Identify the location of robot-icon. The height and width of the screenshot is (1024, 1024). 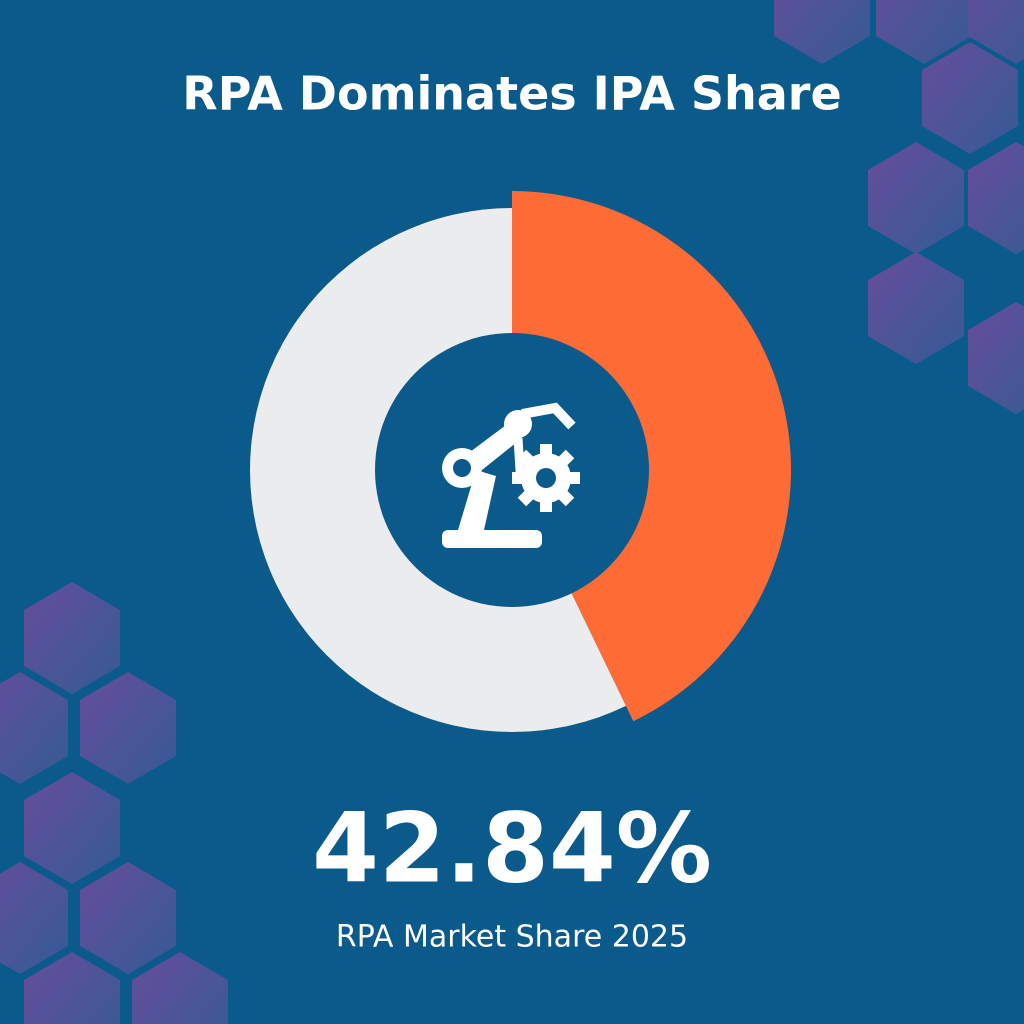
(511, 475).